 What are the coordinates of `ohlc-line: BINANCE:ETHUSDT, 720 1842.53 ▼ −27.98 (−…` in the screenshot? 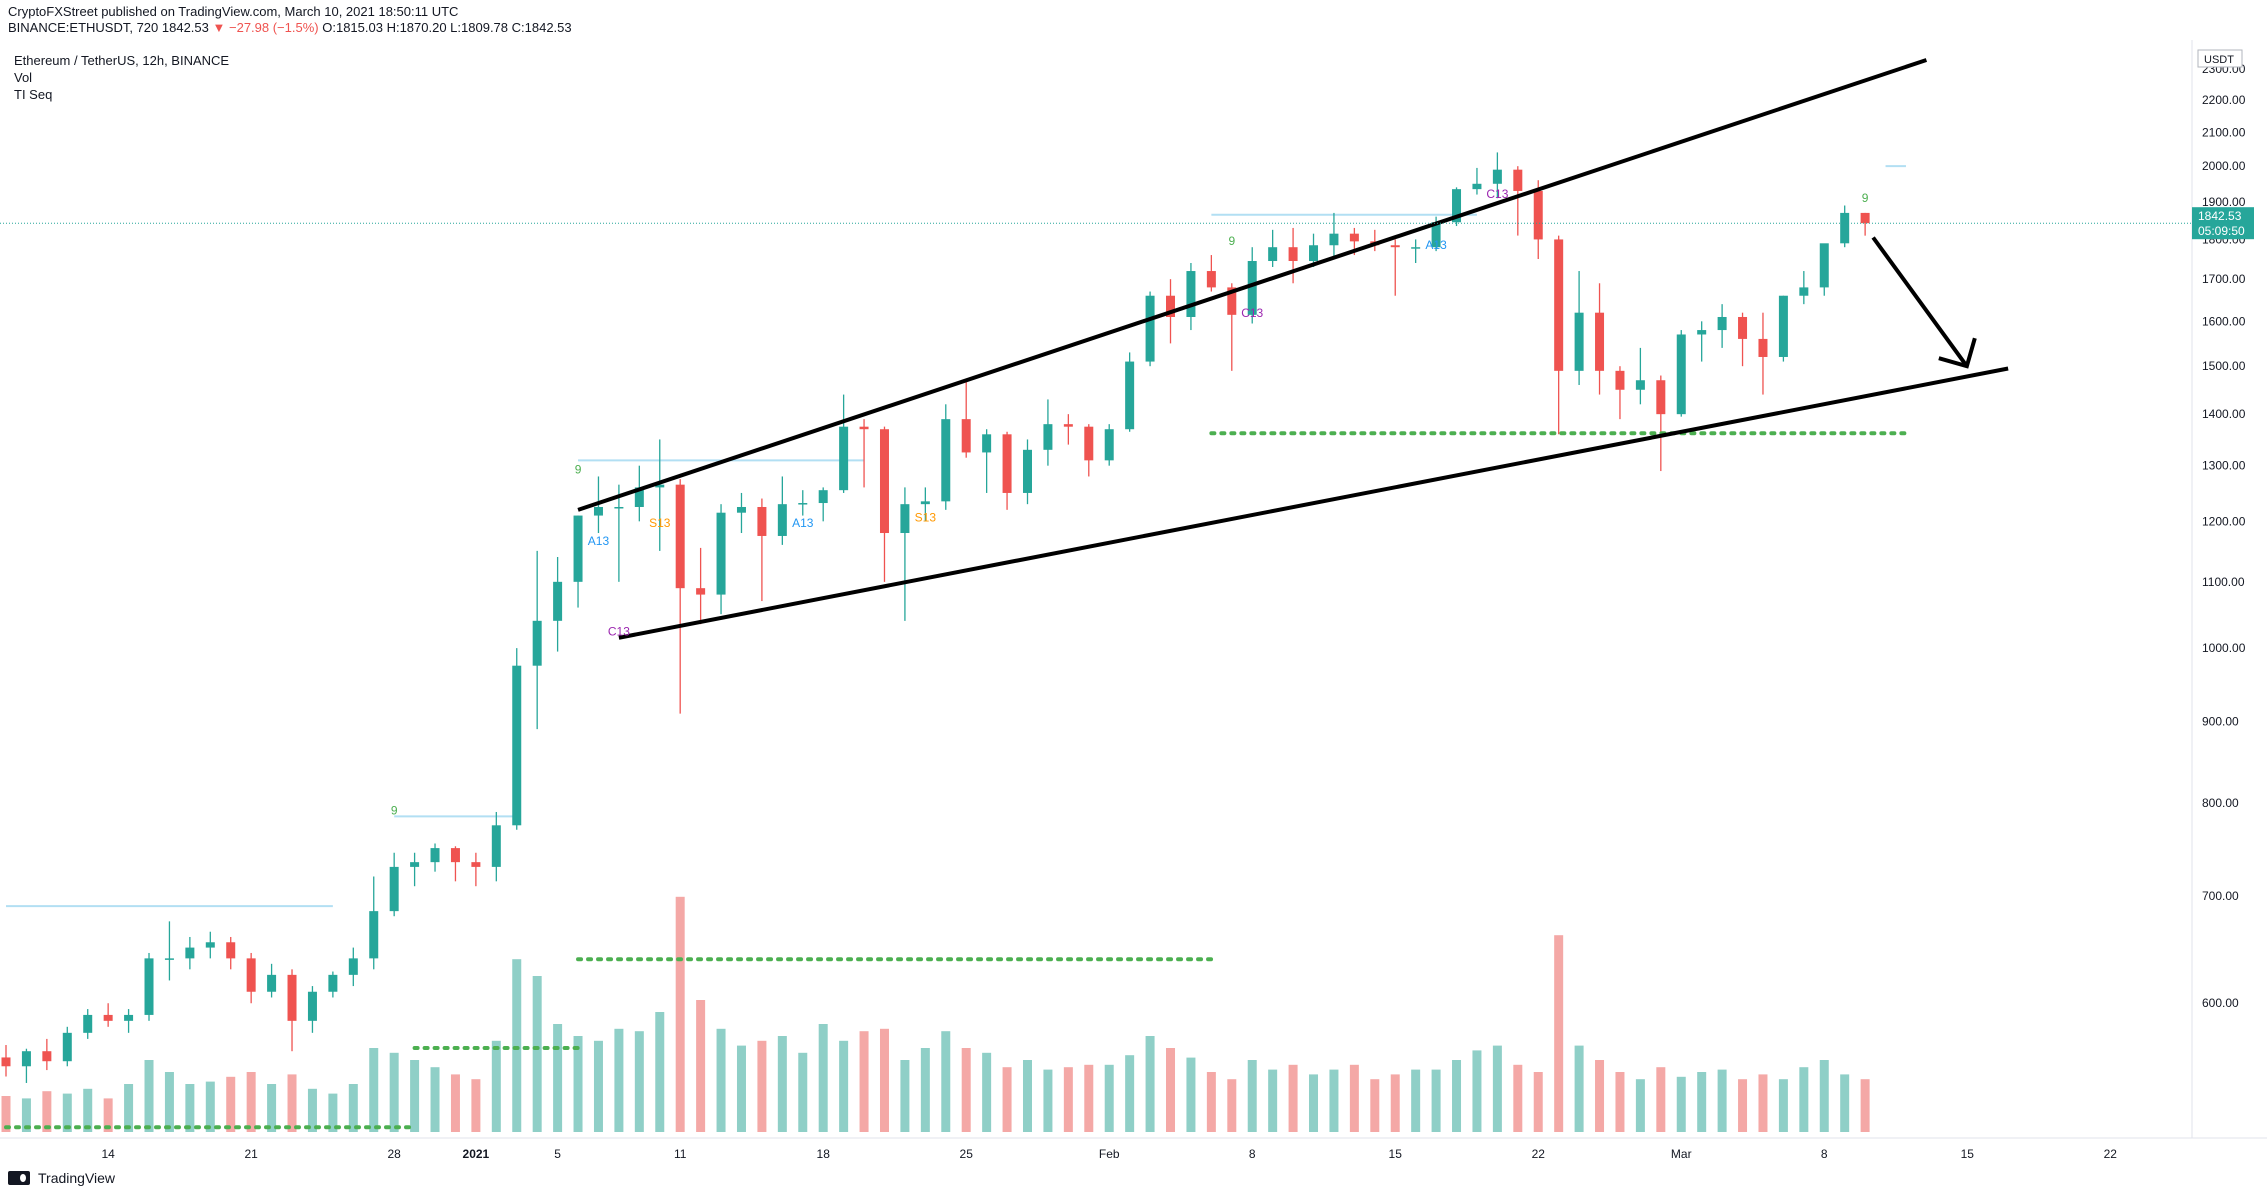 It's located at (290, 27).